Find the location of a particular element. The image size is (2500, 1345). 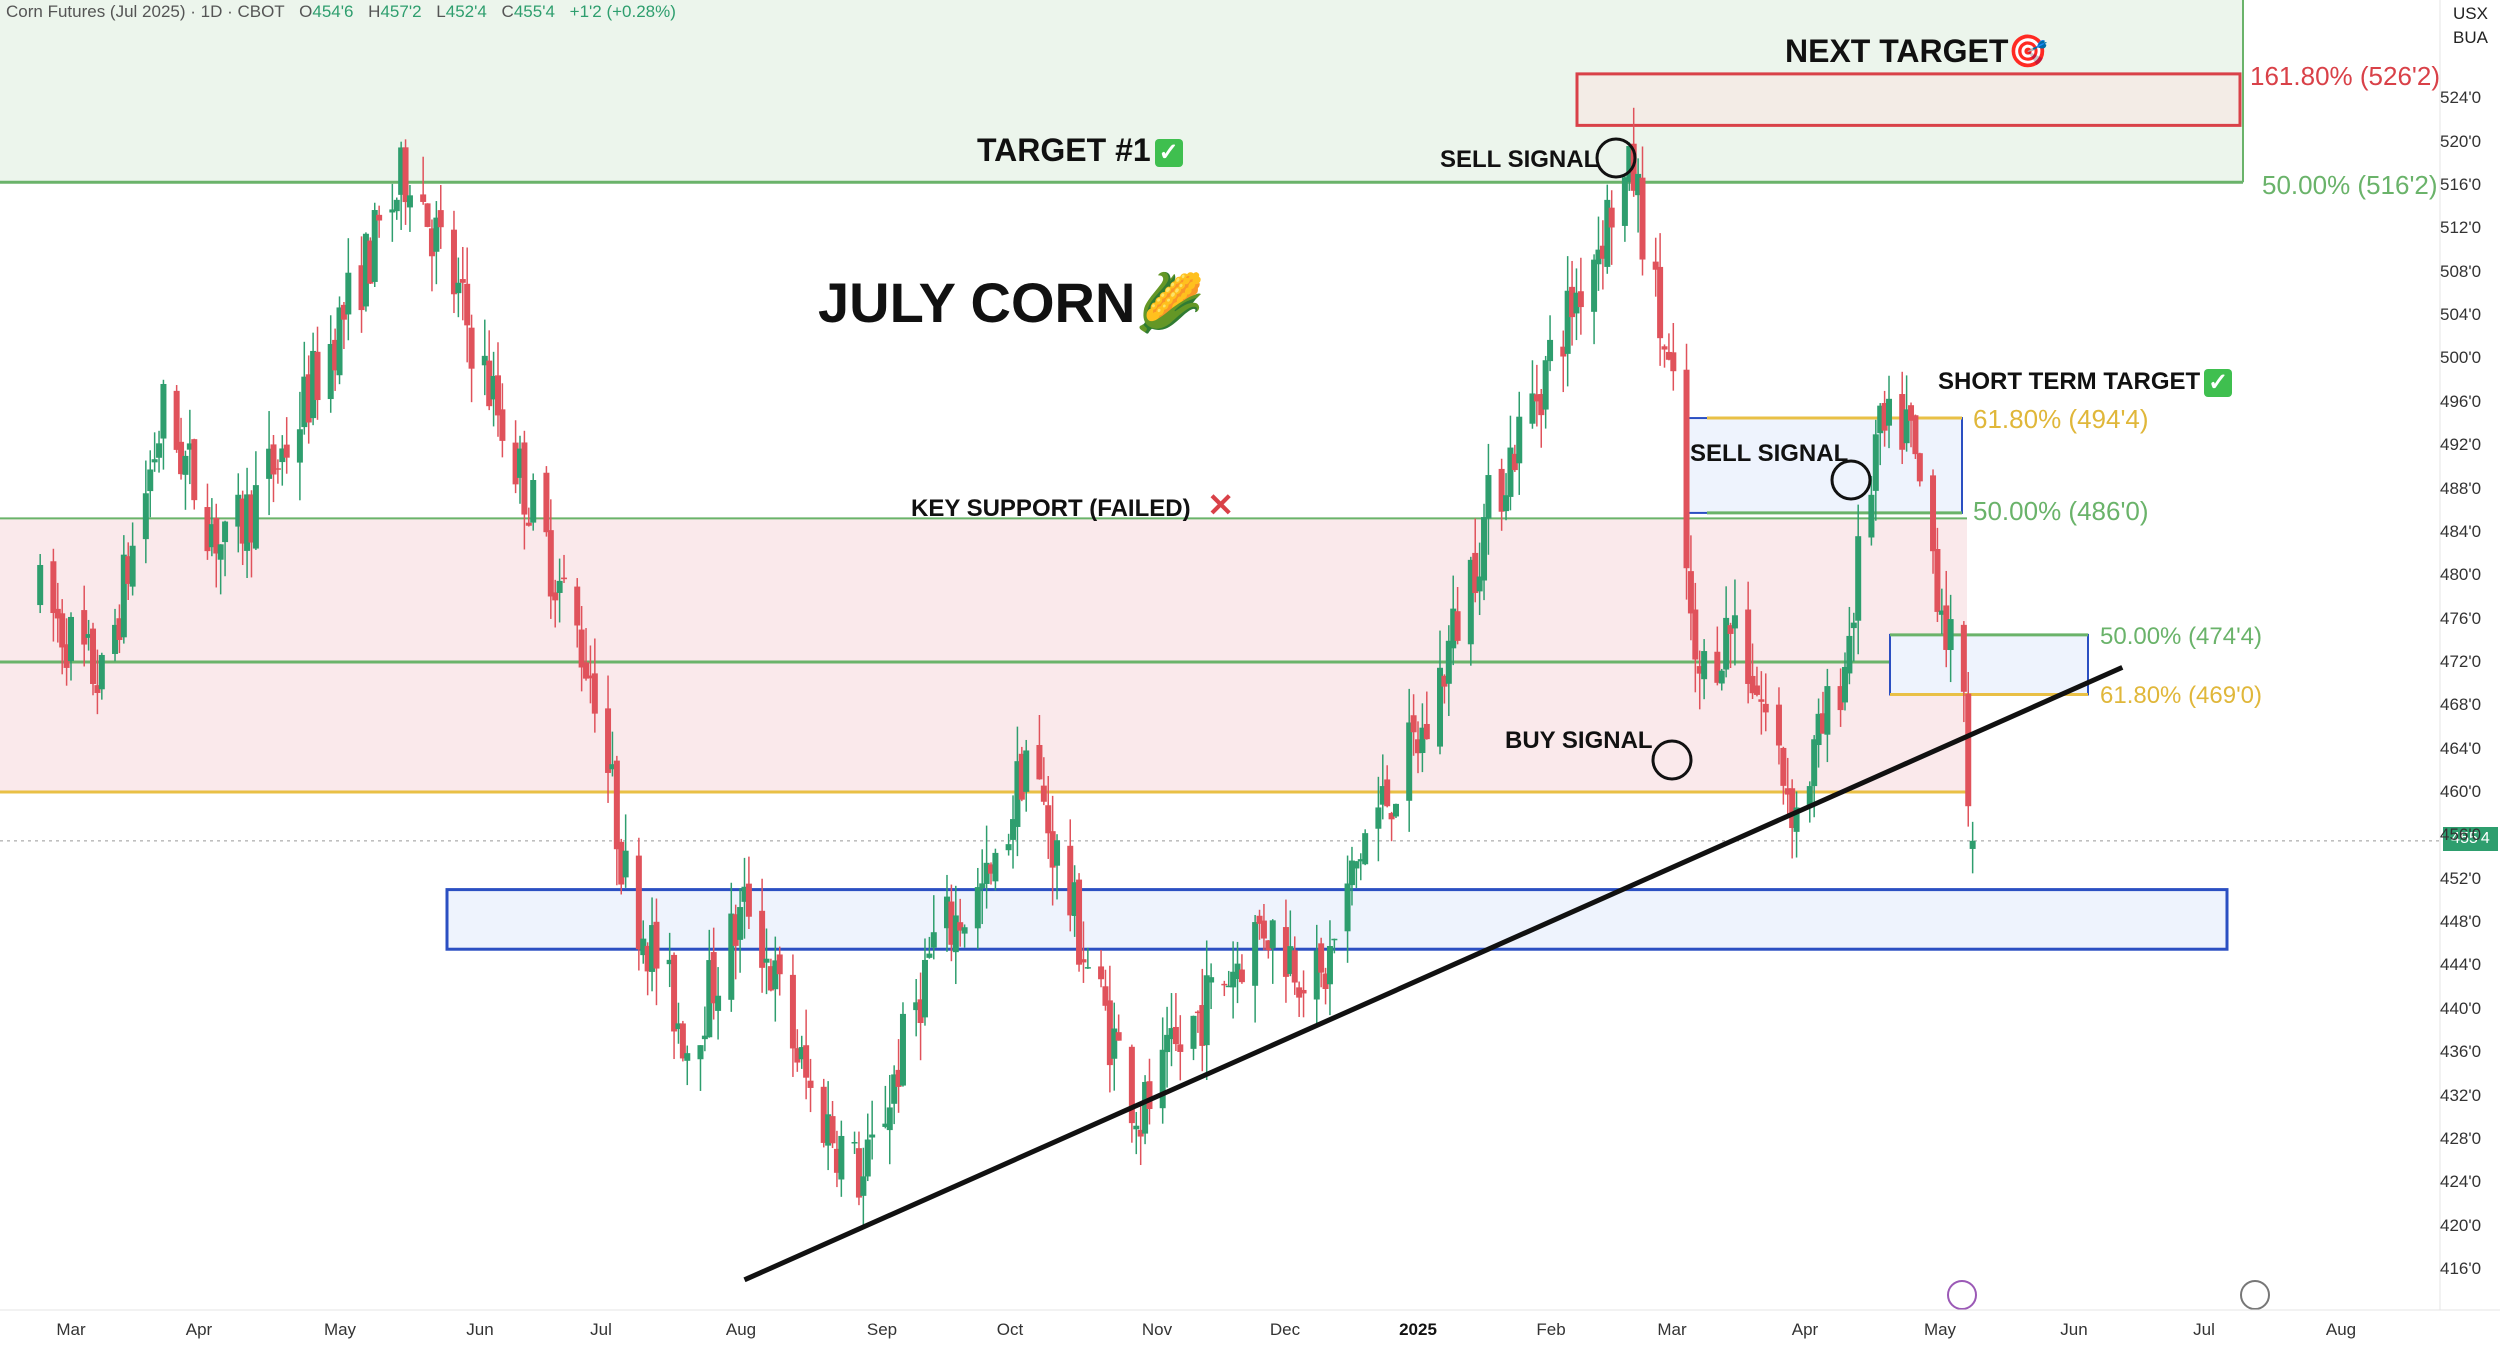

currency-selector: USX BUA is located at coordinates (2470, 26).